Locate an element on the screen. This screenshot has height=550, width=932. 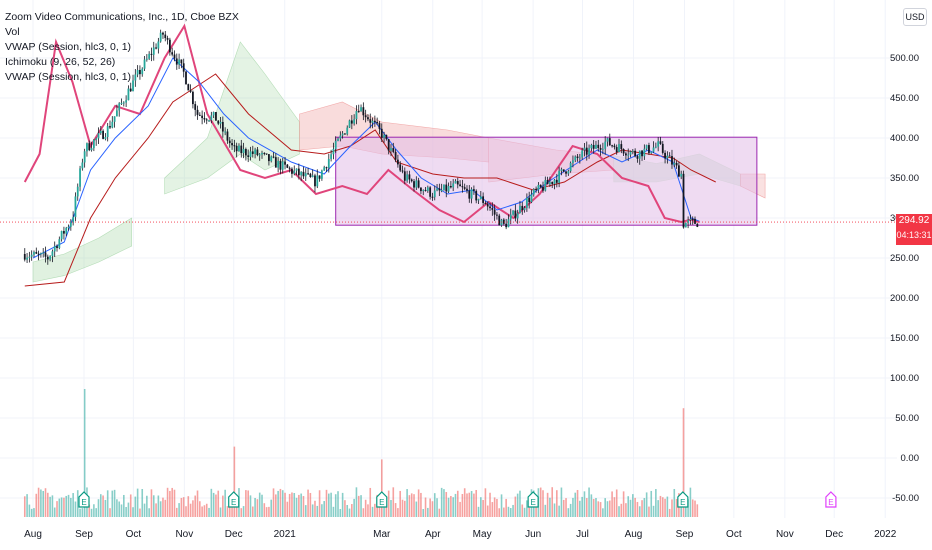
price-range-rectangle is located at coordinates (546, 181).